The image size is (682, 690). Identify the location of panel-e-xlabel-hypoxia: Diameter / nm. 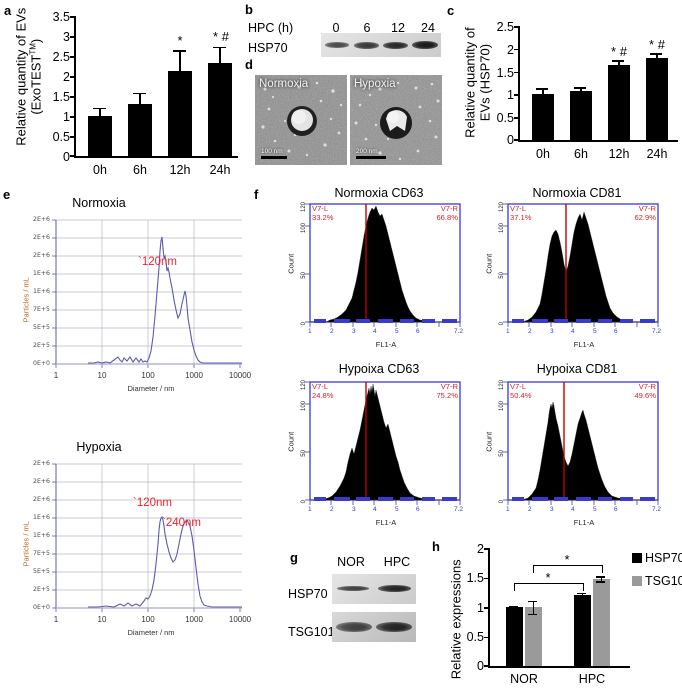
(151, 632).